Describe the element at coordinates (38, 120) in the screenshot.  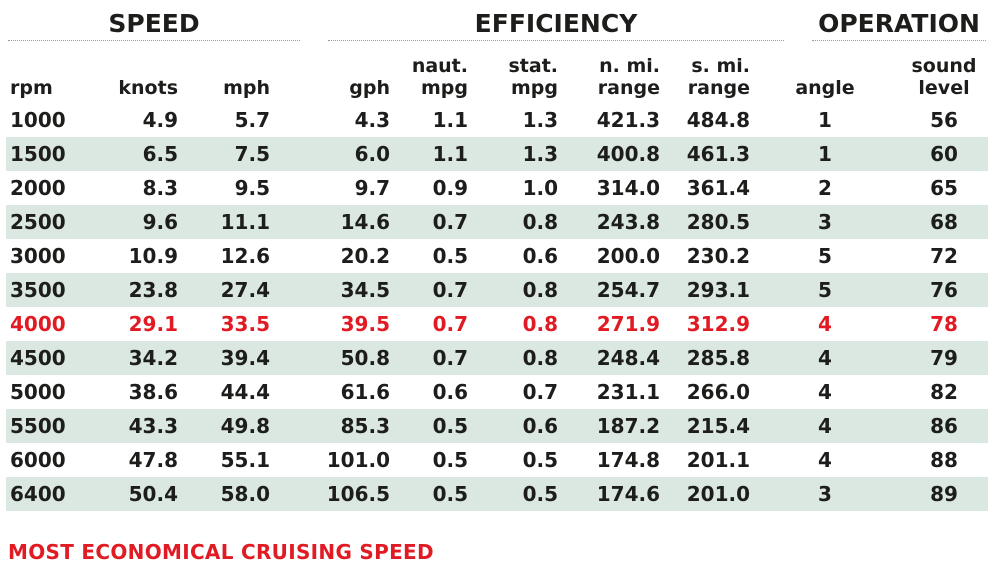
I see `cell-rpm: 1000` at that location.